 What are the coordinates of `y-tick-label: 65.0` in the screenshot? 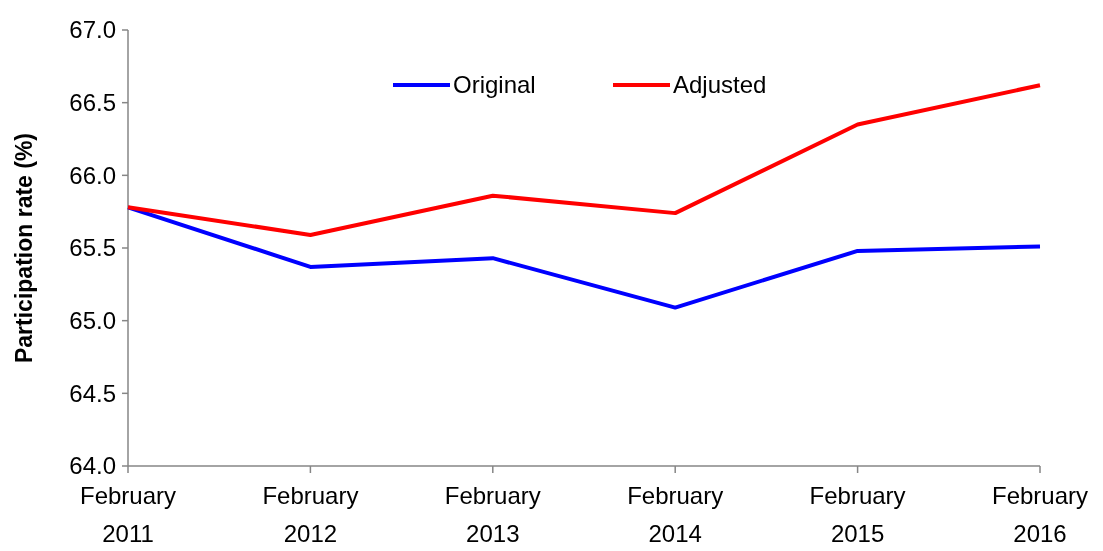 It's located at (92, 321).